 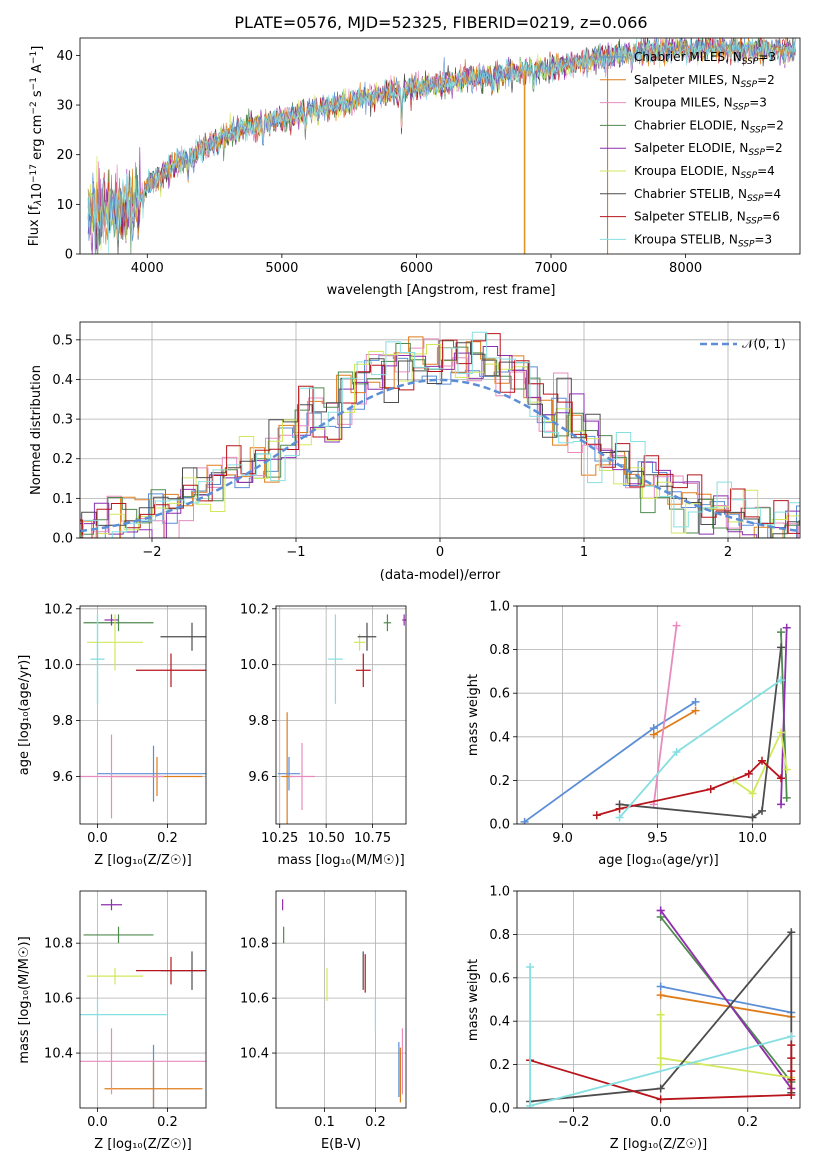 I want to click on y-label-part: ], so click(x=37, y=48).